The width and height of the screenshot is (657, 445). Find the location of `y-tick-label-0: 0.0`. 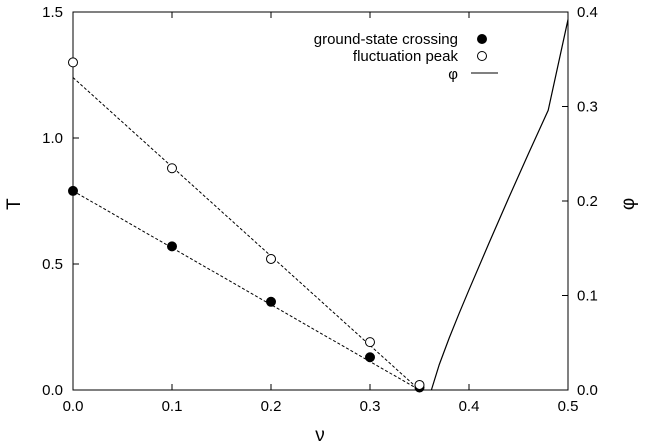

y-tick-label-0: 0.0 is located at coordinates (52, 390).